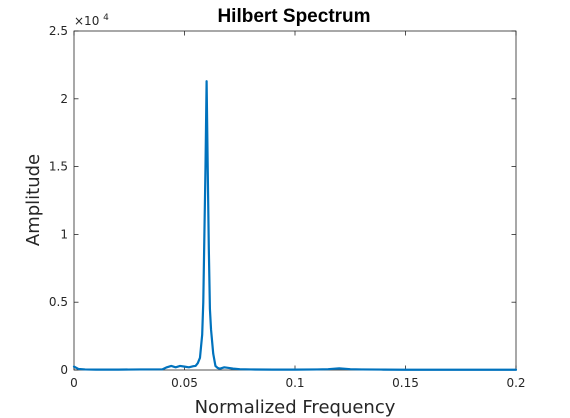 The image size is (570, 418). Describe the element at coordinates (106, 18) in the screenshot. I see `y-exponent-power: 4` at that location.